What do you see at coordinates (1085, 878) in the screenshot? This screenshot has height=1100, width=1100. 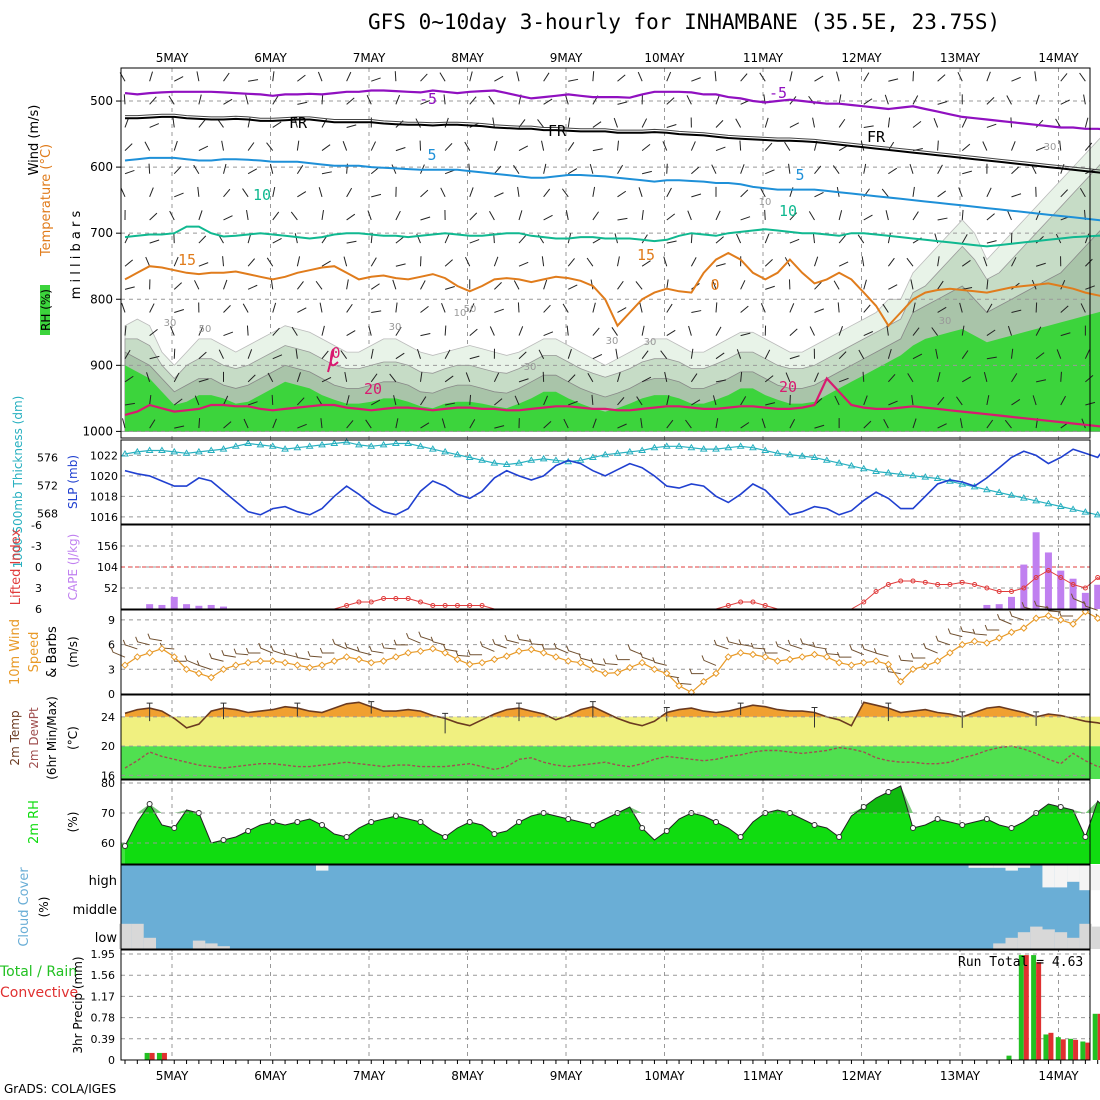 I see `high-cloud-bar` at bounding box center [1085, 878].